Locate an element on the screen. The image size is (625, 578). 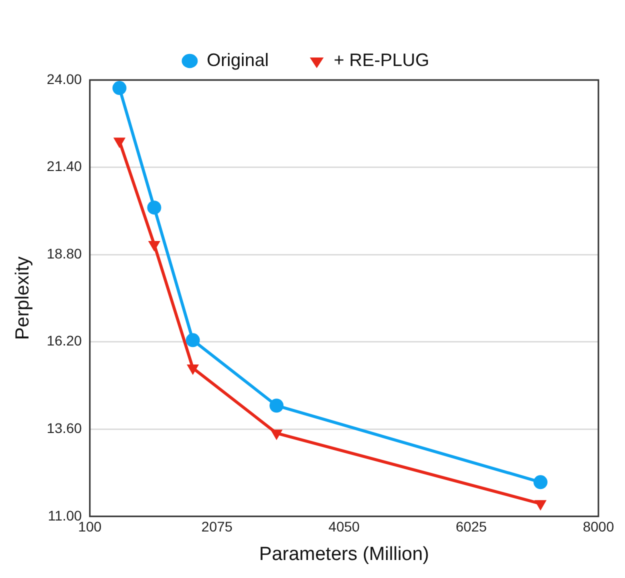
y-tick-label: 16.20 is located at coordinates (64, 340).